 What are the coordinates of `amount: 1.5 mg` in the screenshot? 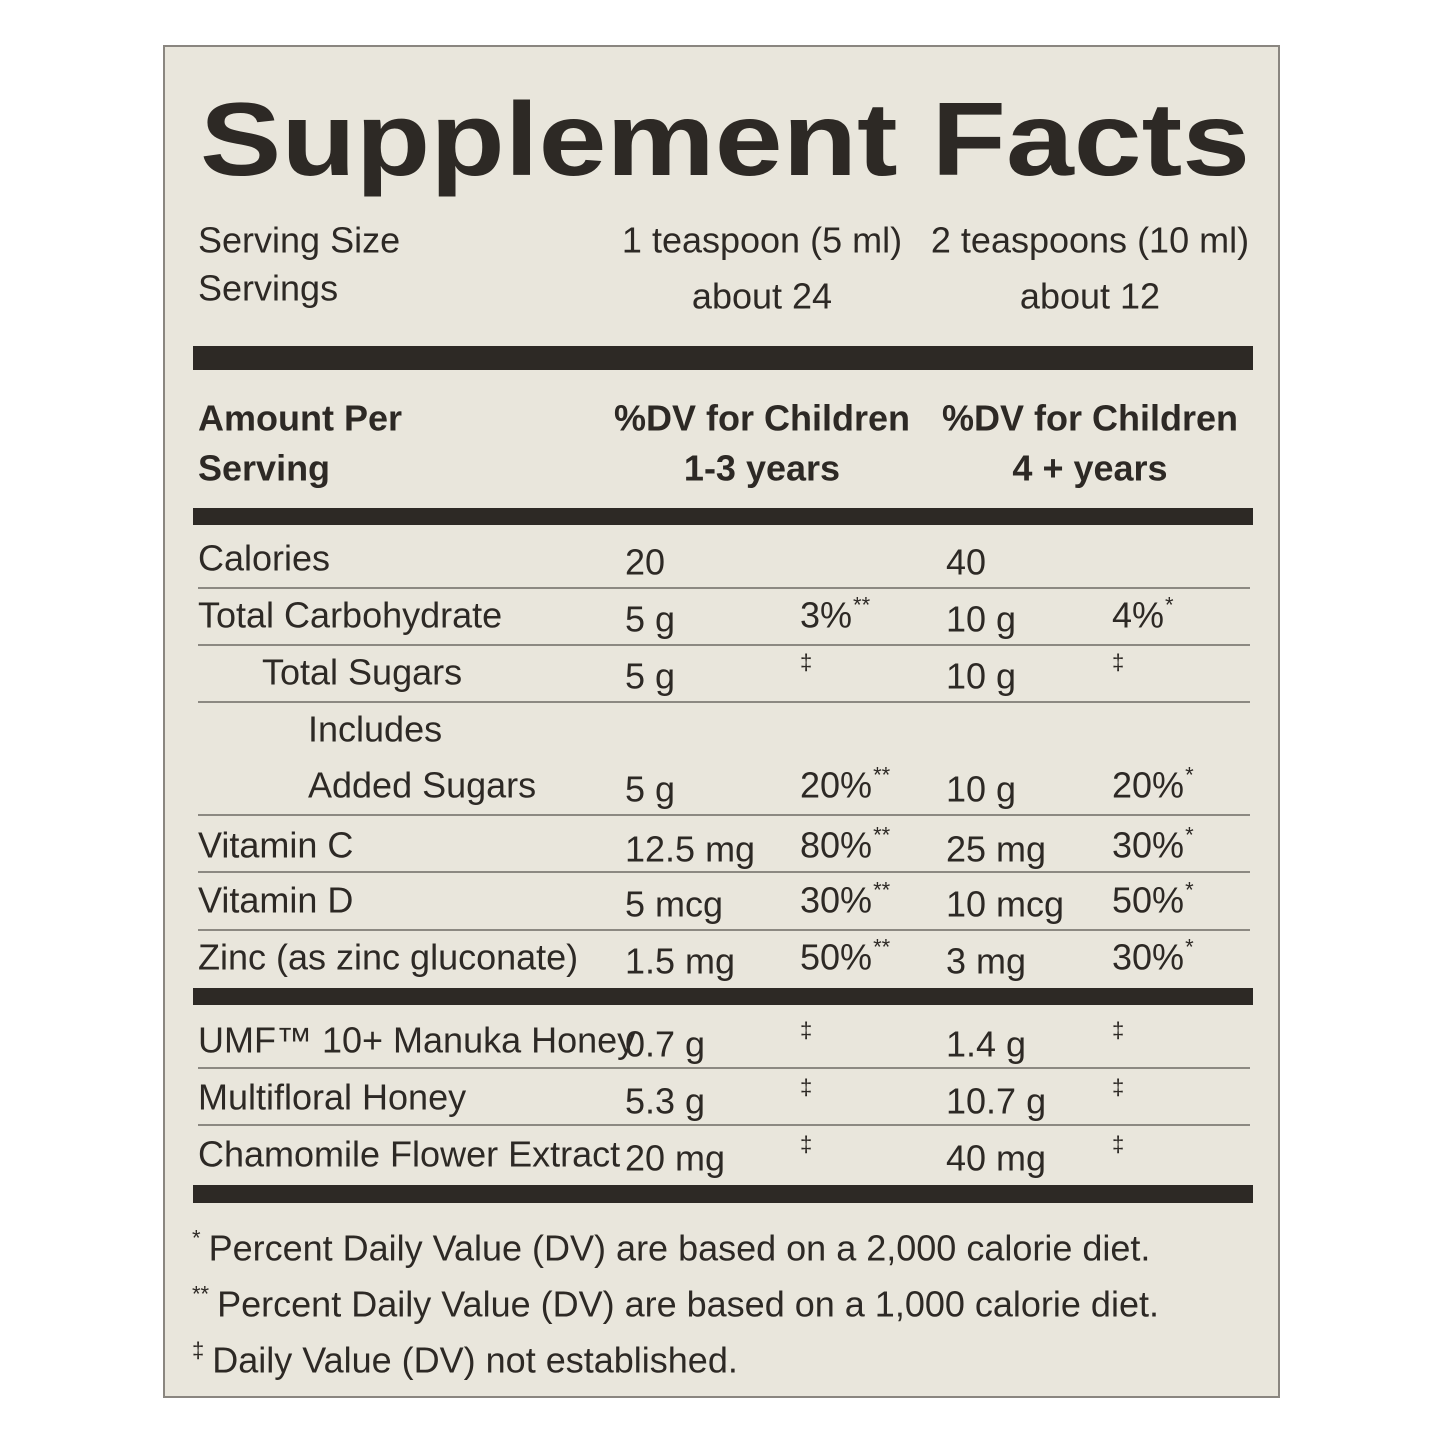 It's located at (680, 961).